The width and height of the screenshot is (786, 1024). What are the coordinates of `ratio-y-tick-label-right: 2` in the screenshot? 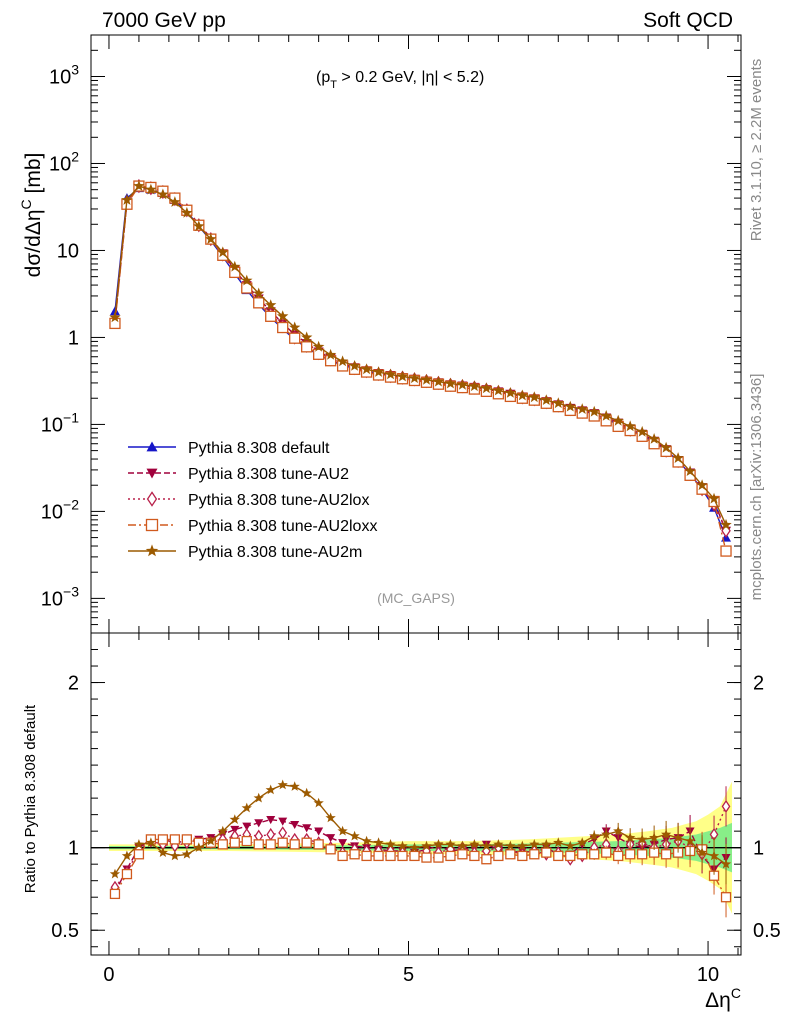 It's located at (758, 684).